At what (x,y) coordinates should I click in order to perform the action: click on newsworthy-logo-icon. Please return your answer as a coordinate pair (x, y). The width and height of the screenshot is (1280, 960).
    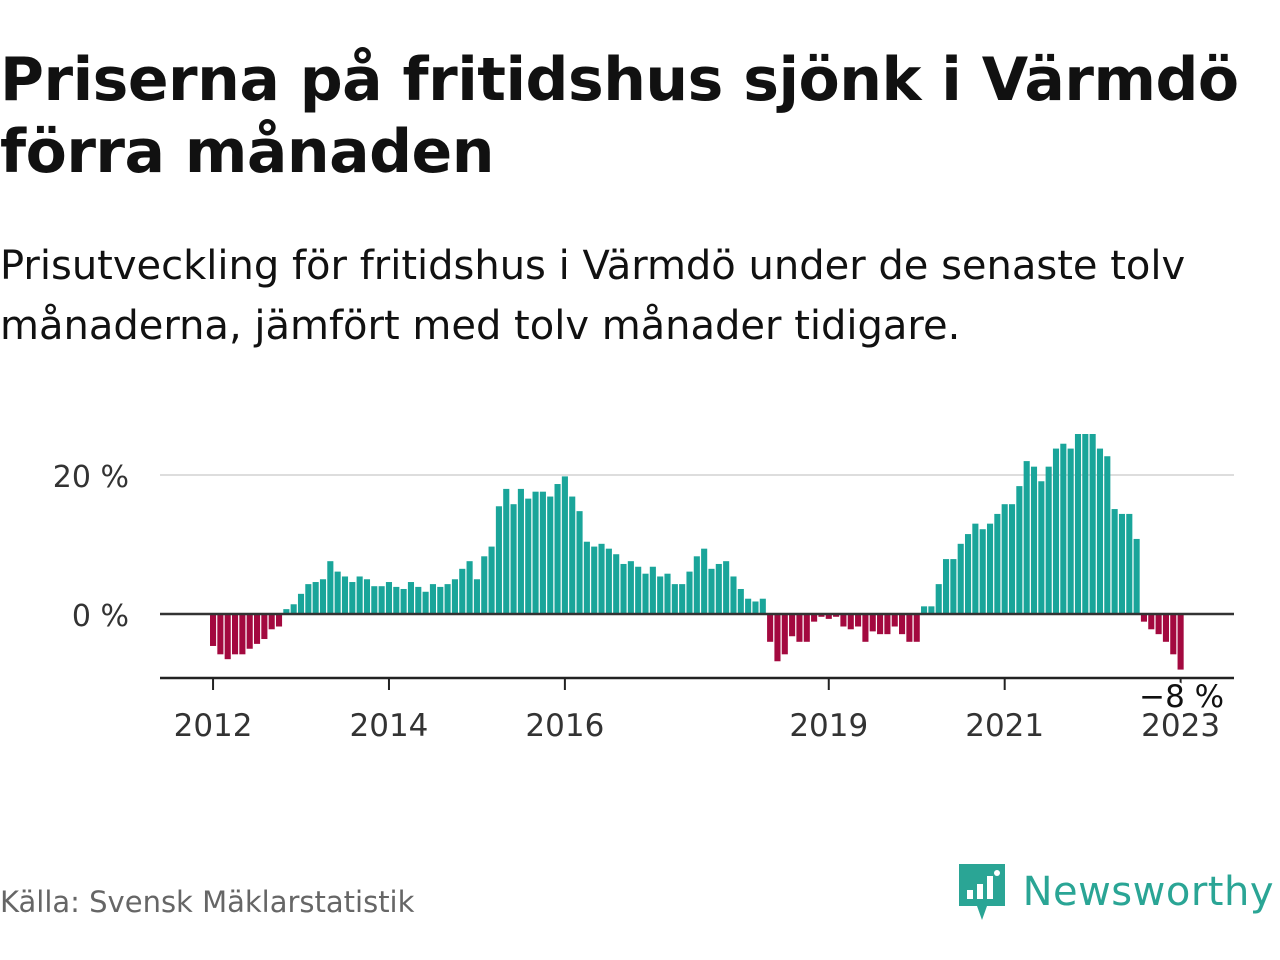
    Looking at the image, I should click on (981, 892).